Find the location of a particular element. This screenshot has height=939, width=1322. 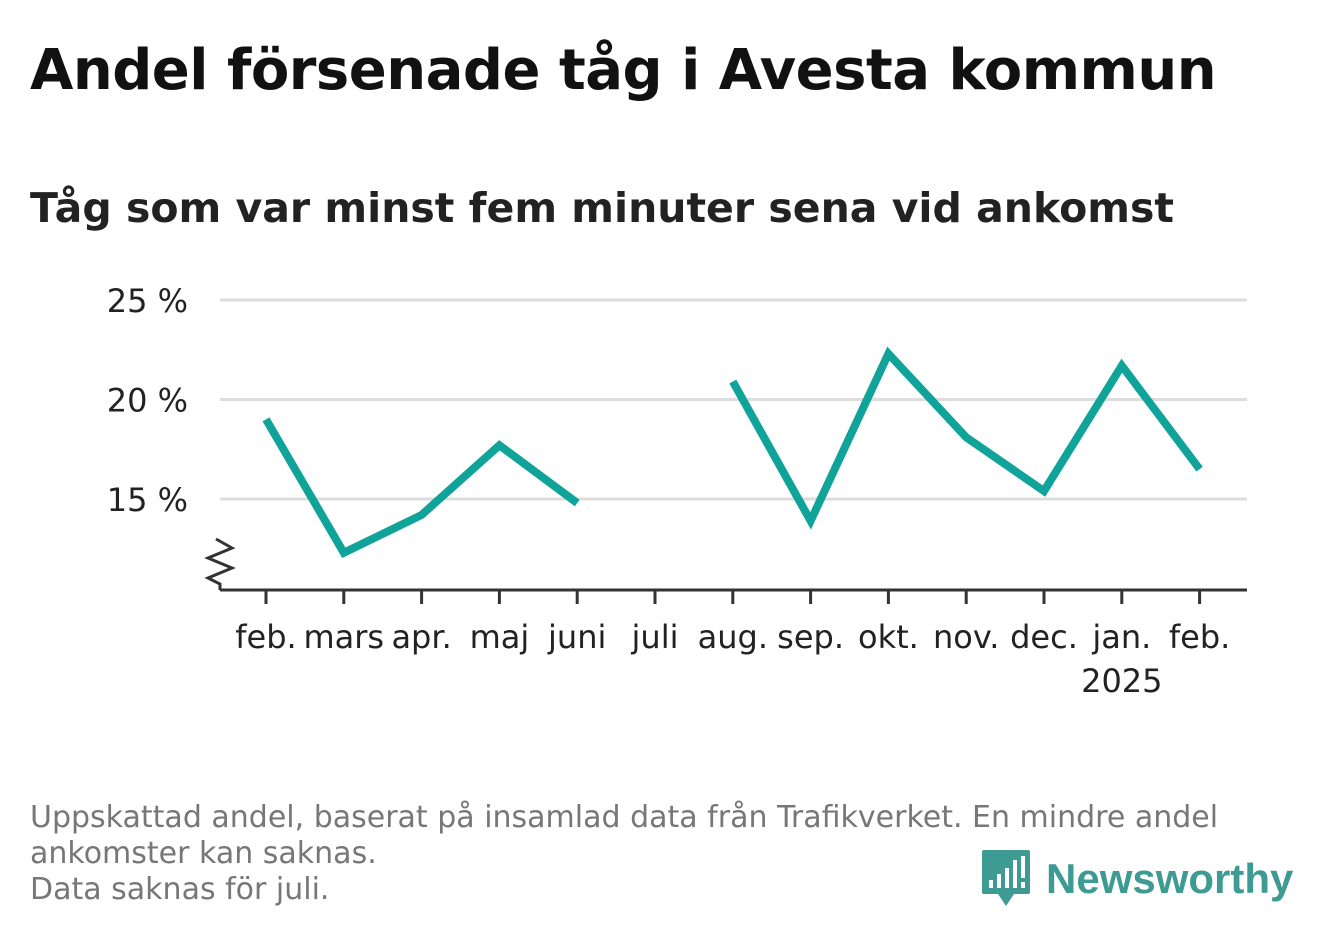

footer-line-2: ankomster kan saknas. is located at coordinates (203, 853).